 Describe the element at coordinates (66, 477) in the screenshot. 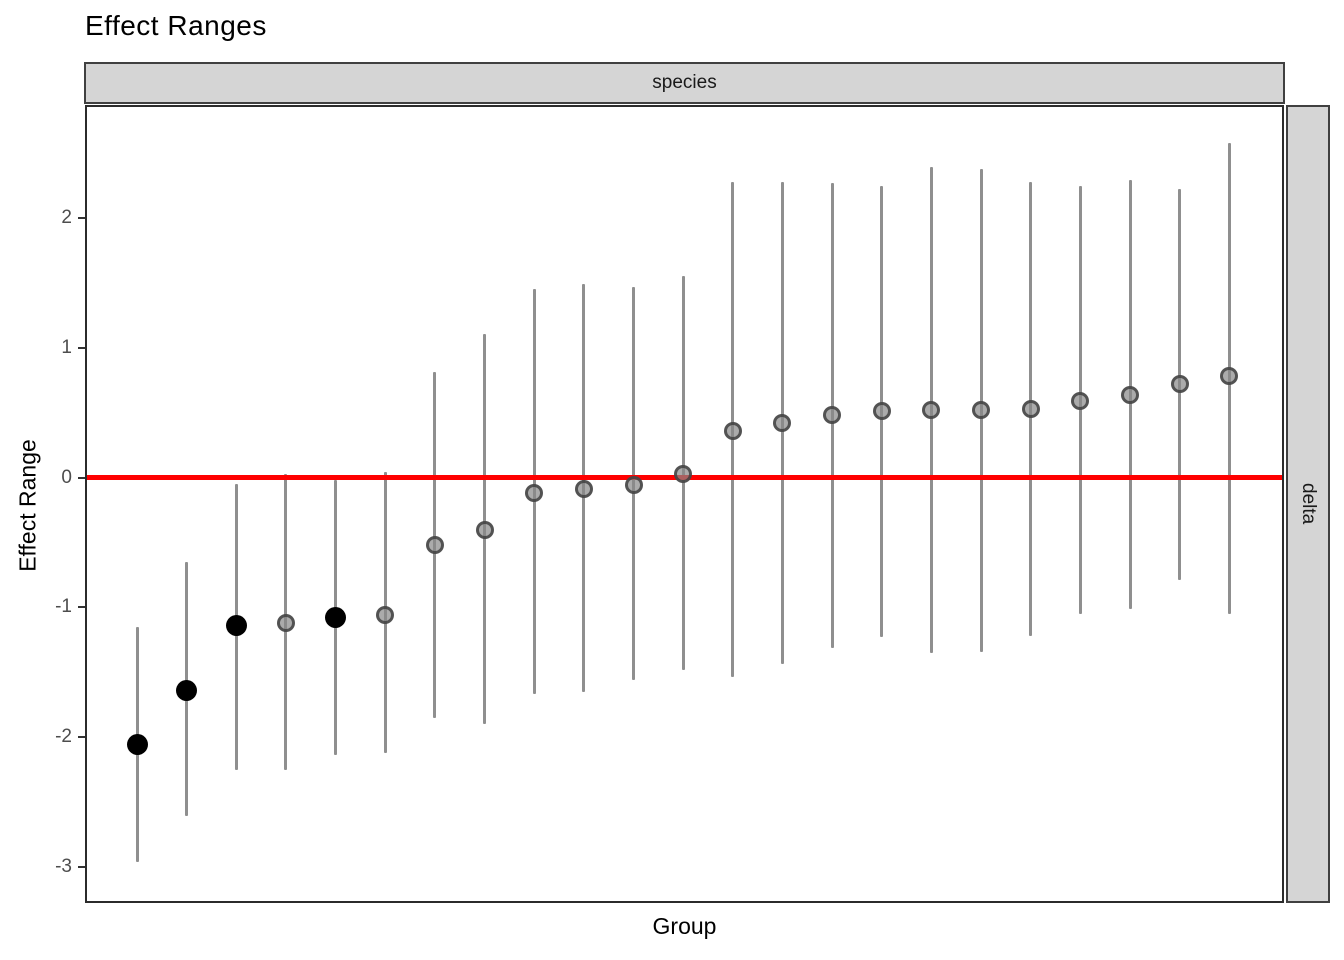

I see `y-tick-label: 0` at that location.